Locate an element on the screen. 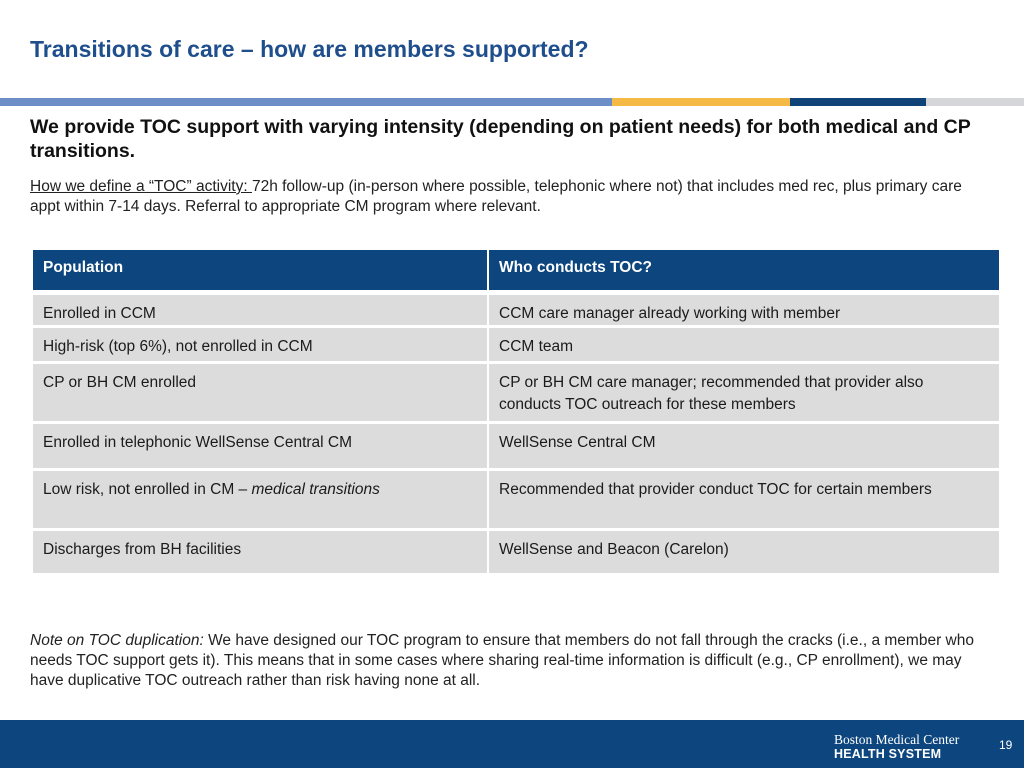 The width and height of the screenshot is (1024, 768). population-cell: Enrolled in CCM is located at coordinates (260, 308).